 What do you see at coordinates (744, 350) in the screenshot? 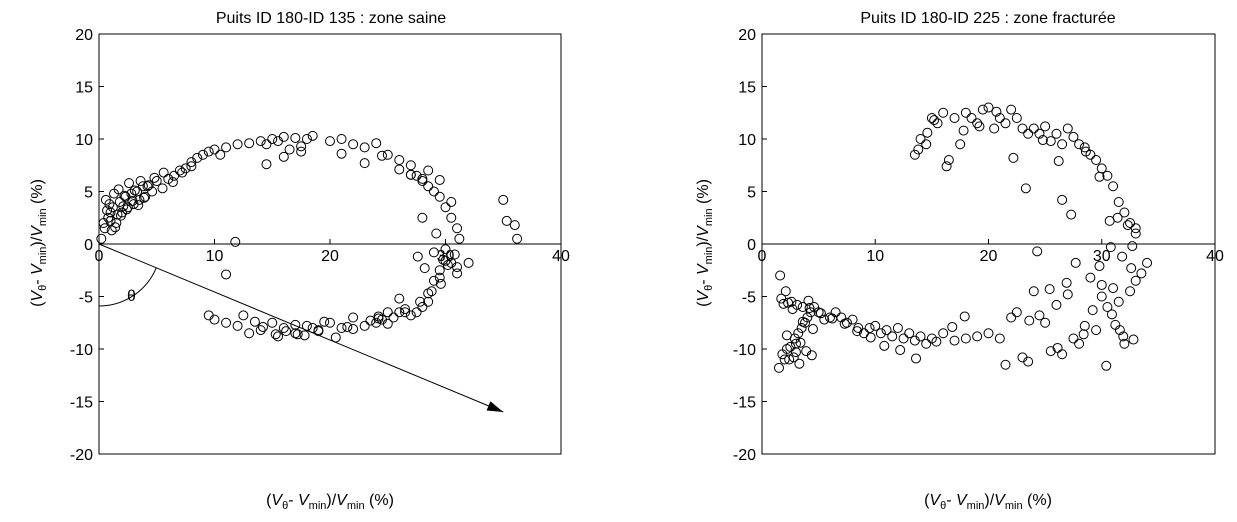
I see `y-tick-label: -10` at bounding box center [744, 350].